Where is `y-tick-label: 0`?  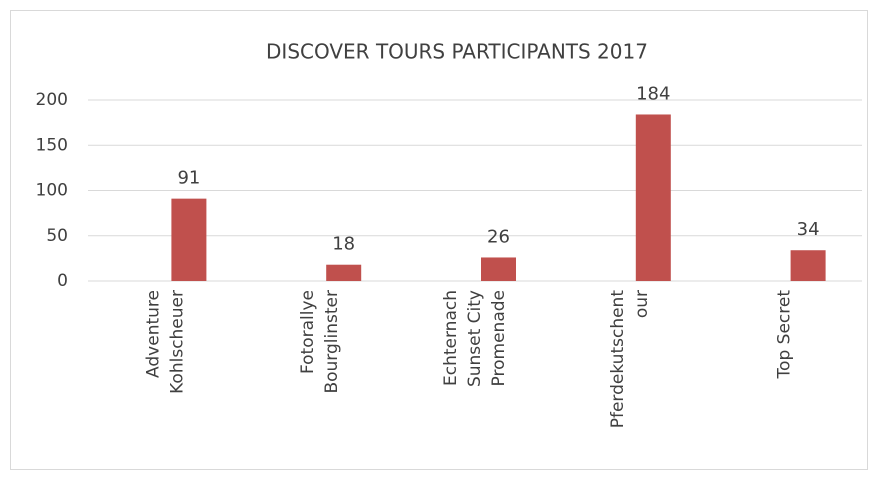 y-tick-label: 0 is located at coordinates (62, 281).